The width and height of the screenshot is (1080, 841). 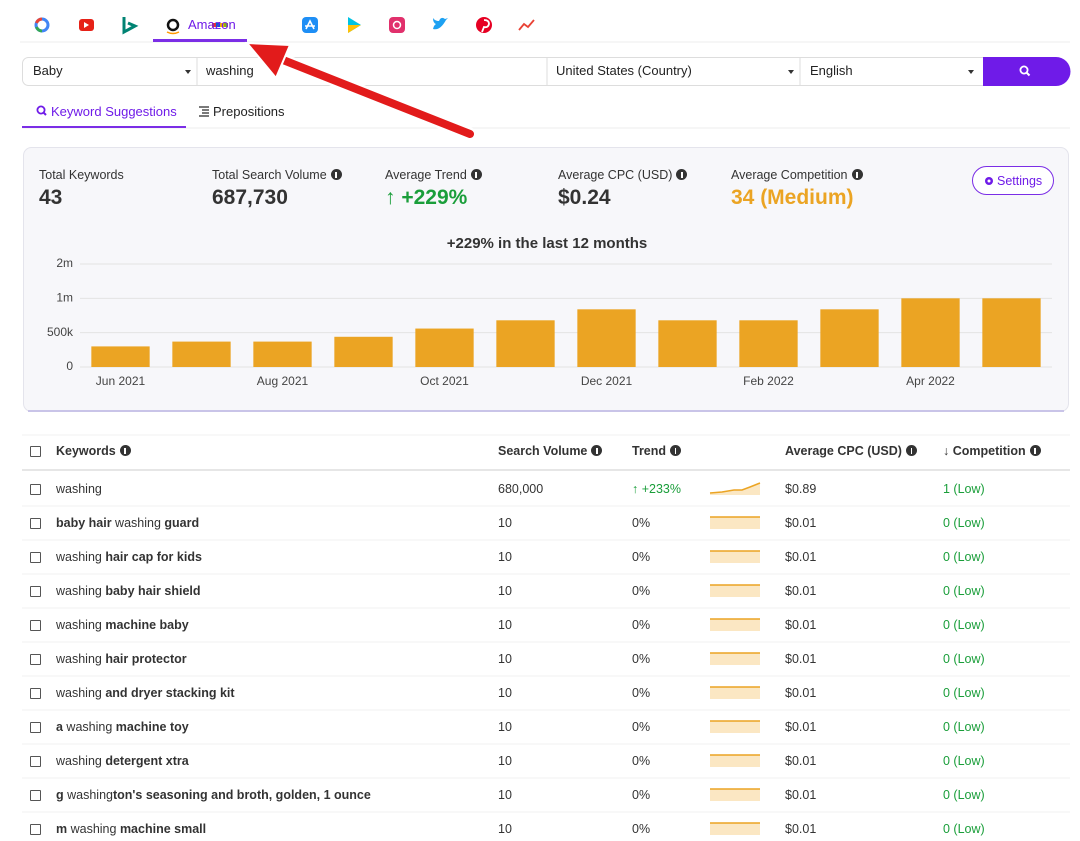 I want to click on keyword: washing hair protector, so click(x=121, y=659).